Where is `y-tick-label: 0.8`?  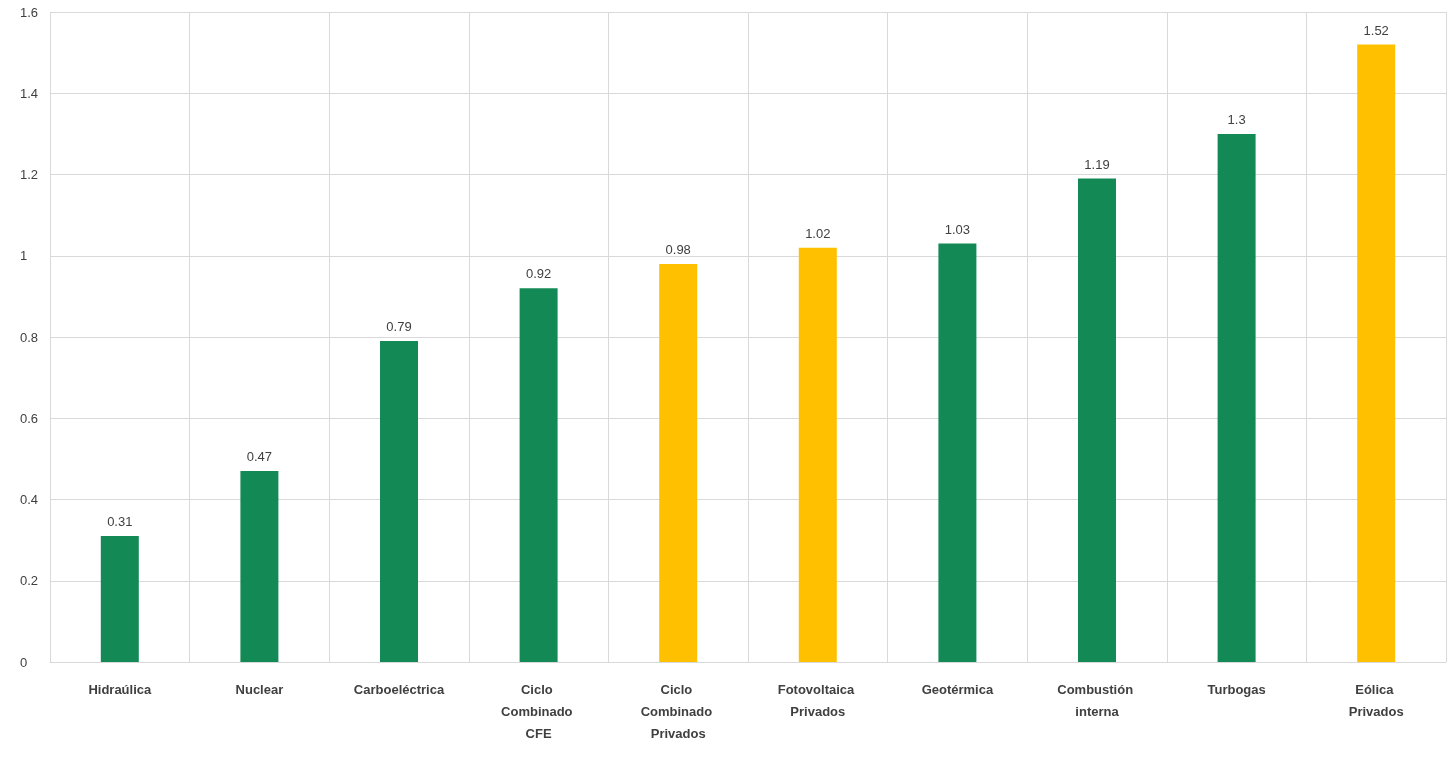
y-tick-label: 0.8 is located at coordinates (29, 337).